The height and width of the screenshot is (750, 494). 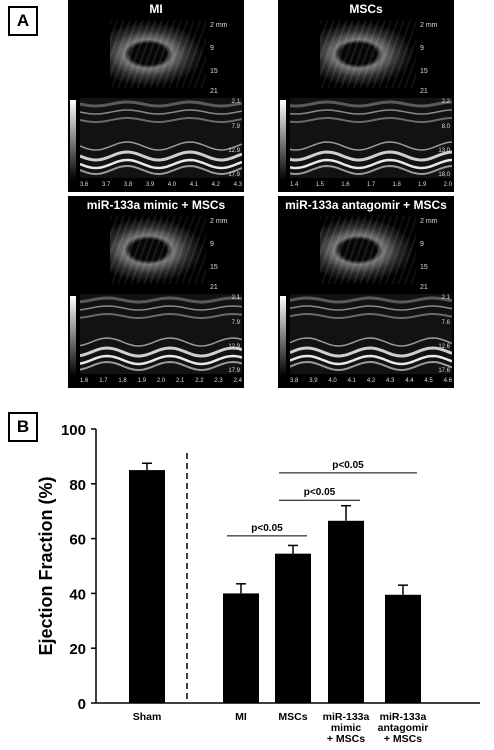 I want to click on time-tick-label: 1.5, so click(x=319, y=185).